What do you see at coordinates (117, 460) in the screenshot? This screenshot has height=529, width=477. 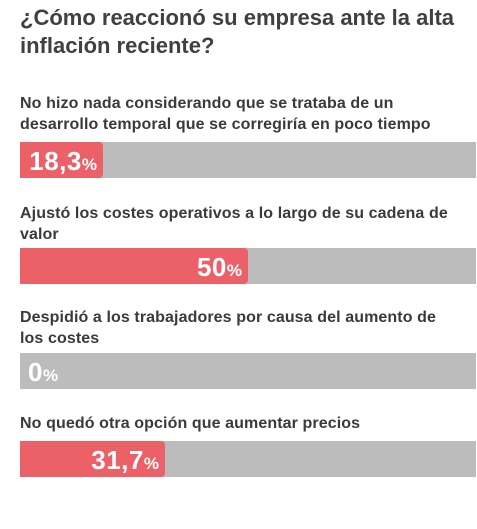 I see `bar-value-number: 31,7` at bounding box center [117, 460].